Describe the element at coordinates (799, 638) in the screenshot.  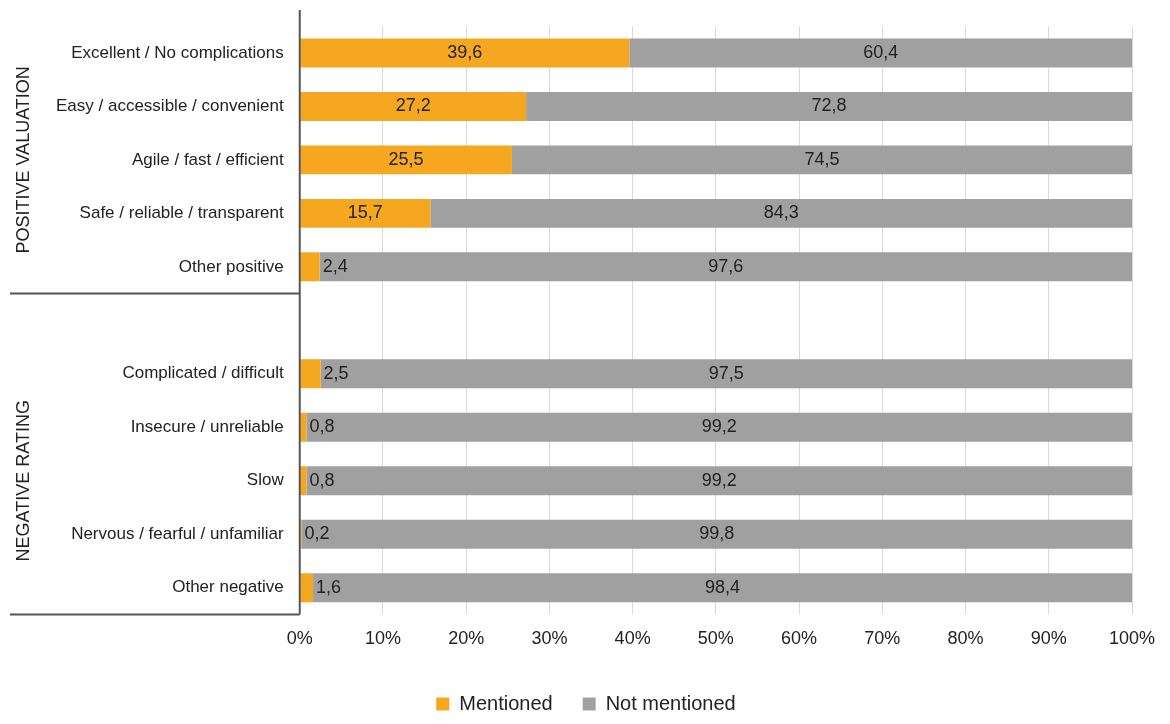
I see `x-tick-label: 60%` at that location.